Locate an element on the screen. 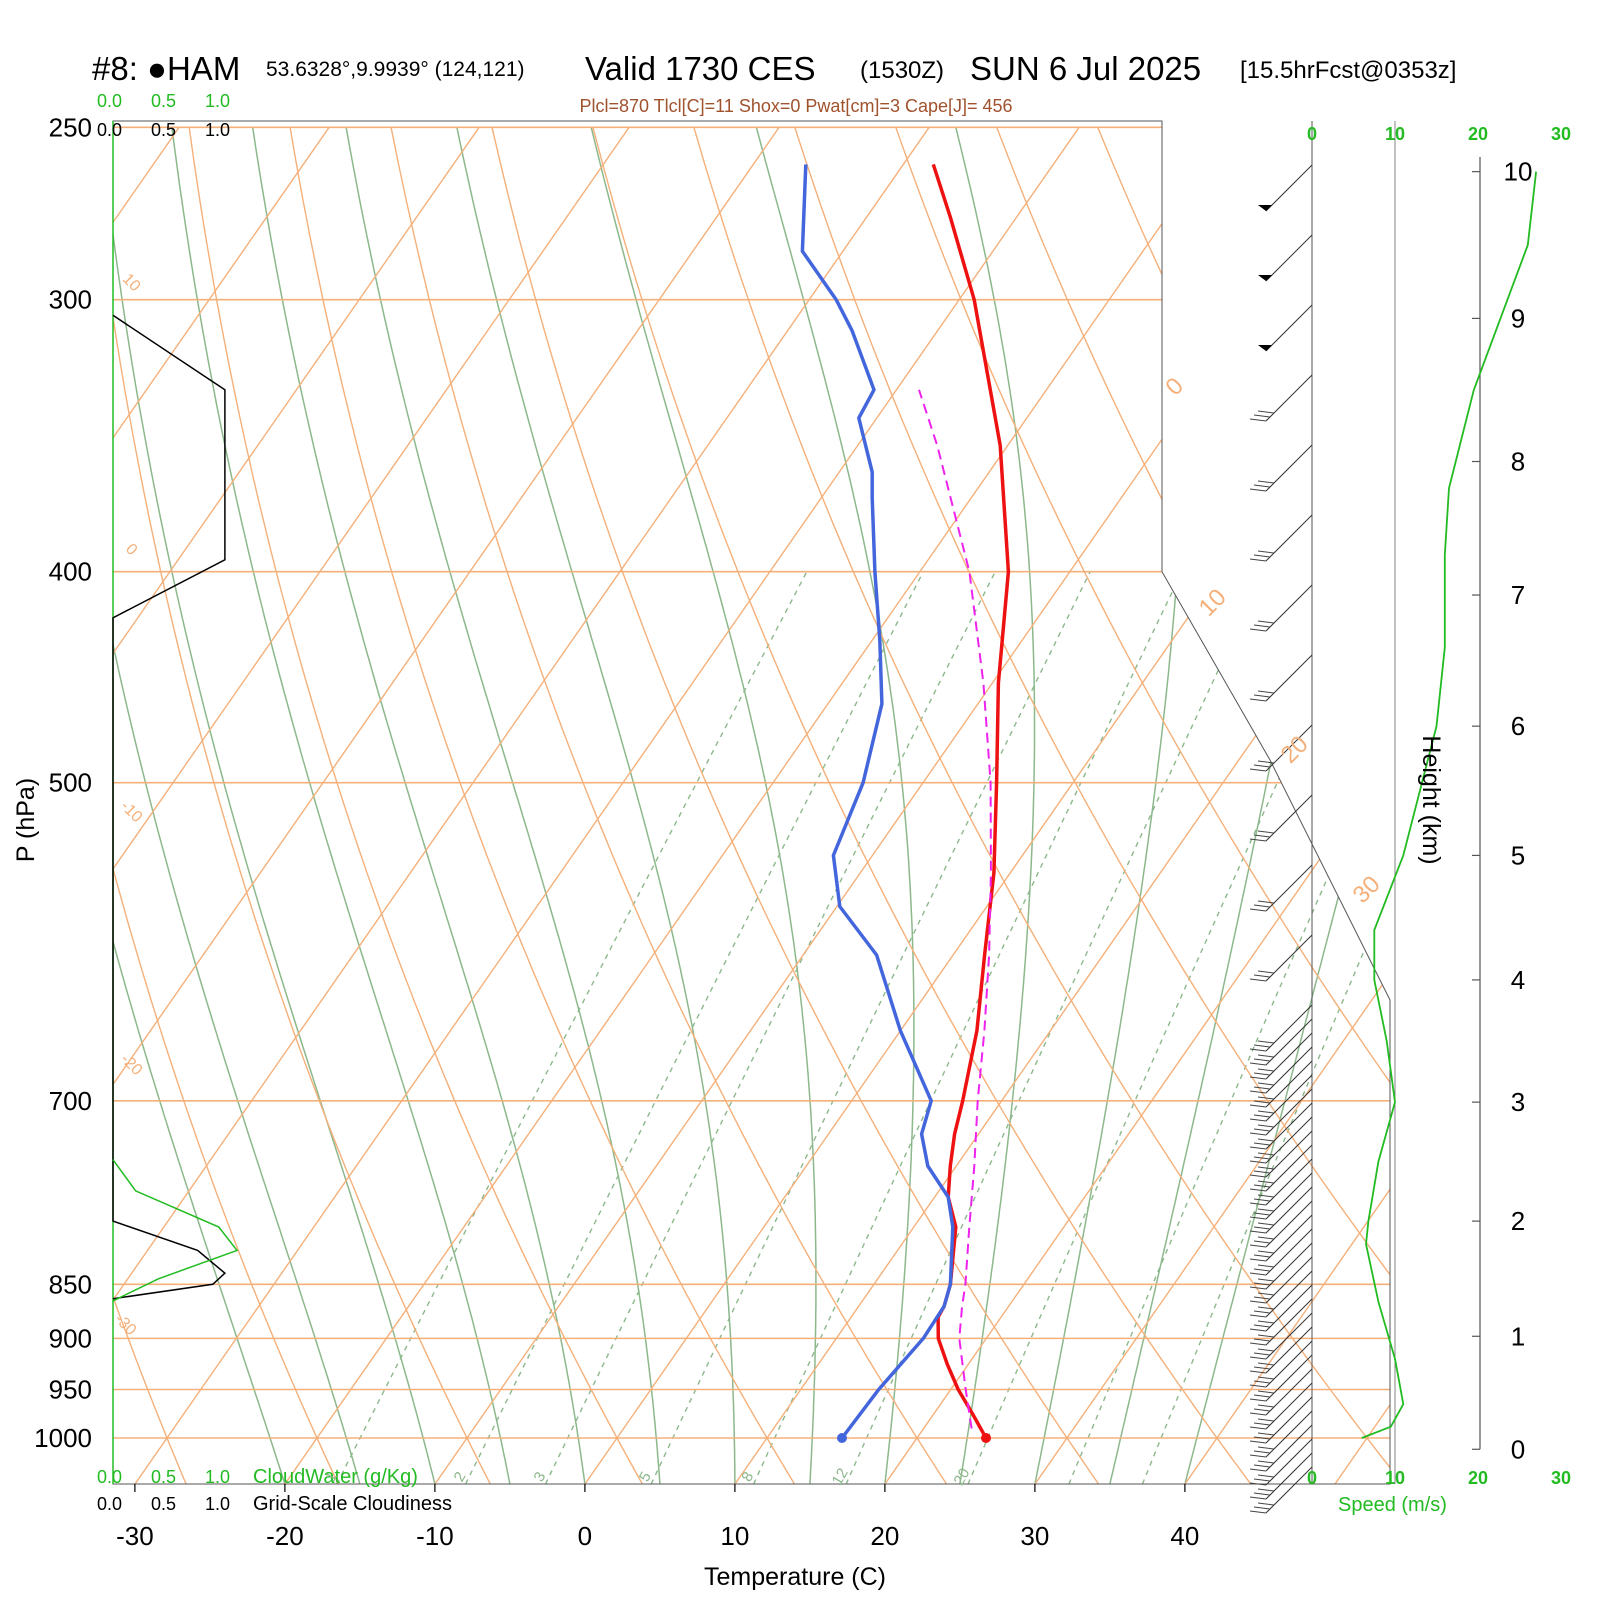 This screenshot has height=1600, width=1600. cloud-axis-tick-bottom: 0.5 is located at coordinates (163, 1477).